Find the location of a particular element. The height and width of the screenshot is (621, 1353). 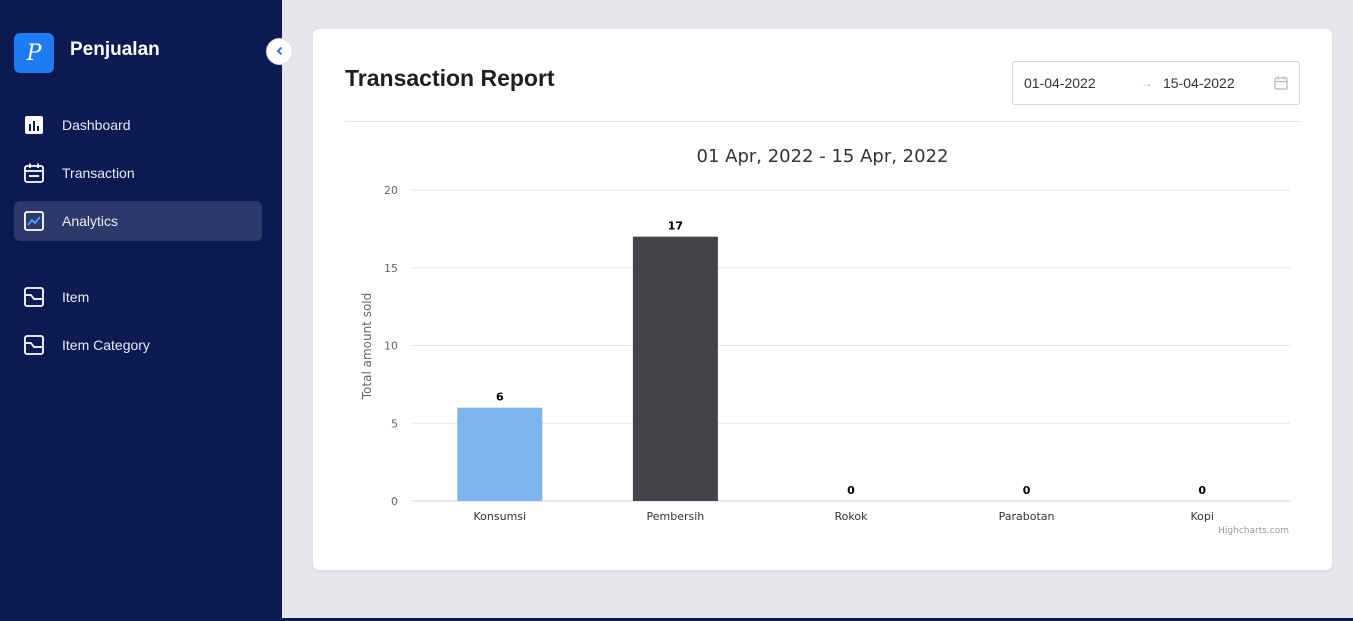

bar-chart-icon is located at coordinates (34, 125).